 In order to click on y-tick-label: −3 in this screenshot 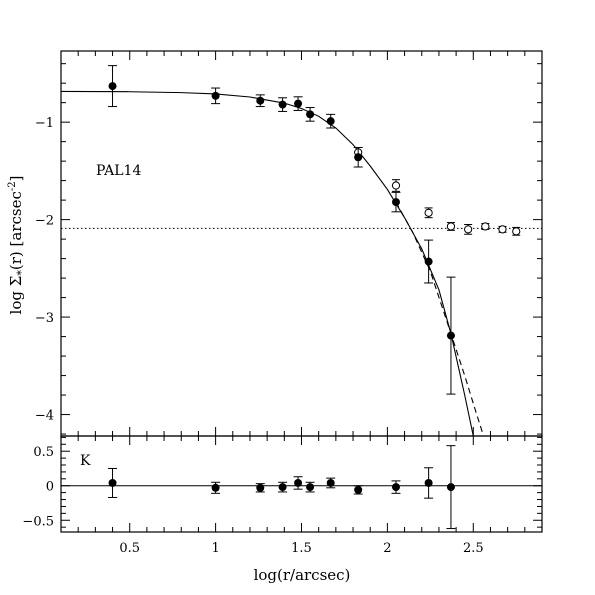, I will do `click(44, 318)`.